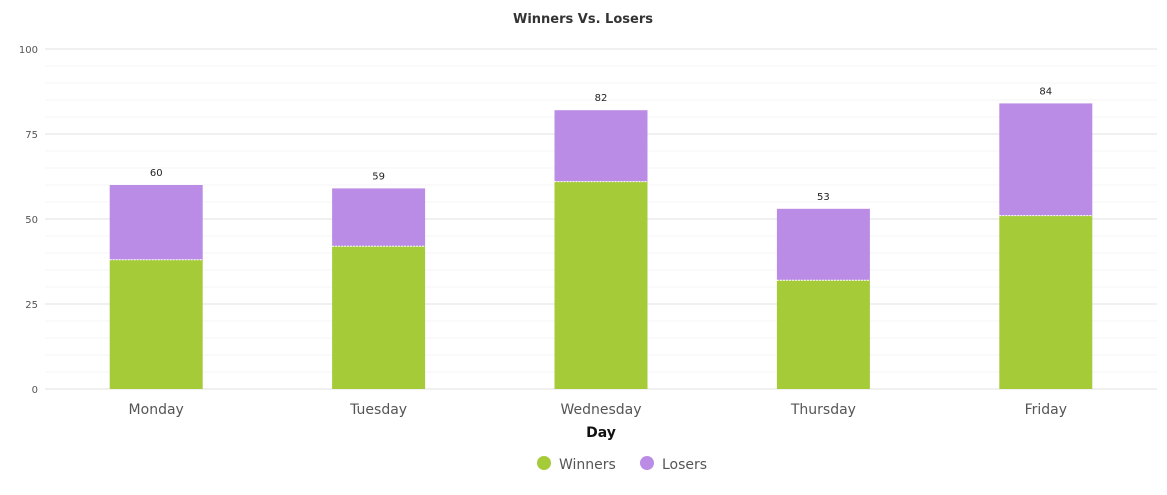 The image size is (1167, 495). What do you see at coordinates (601, 98) in the screenshot?
I see `total-label-wednesday: 82` at bounding box center [601, 98].